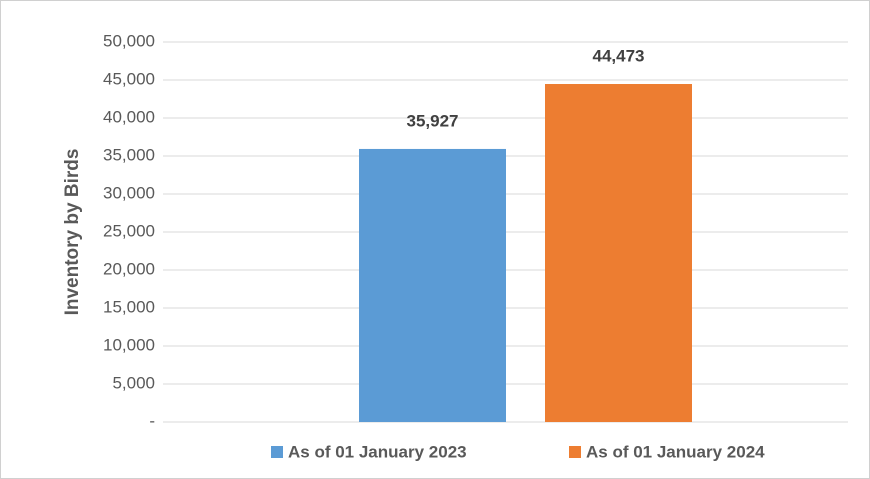 The image size is (870, 479). Describe the element at coordinates (129, 230) in the screenshot. I see `y-tick-label: 25,000` at that location.